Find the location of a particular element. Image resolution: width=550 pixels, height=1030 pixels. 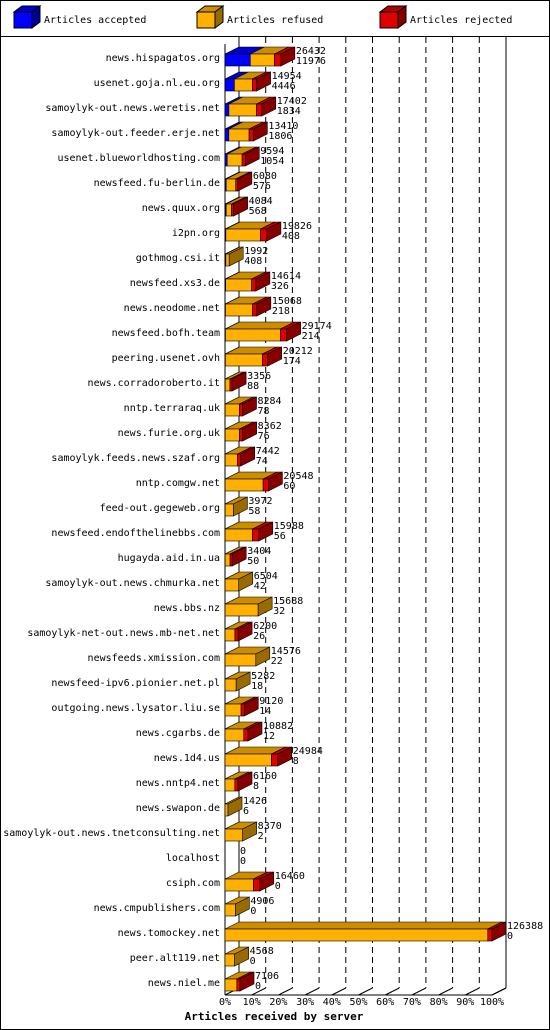

x-tick-label: 50% is located at coordinates (358, 1002).